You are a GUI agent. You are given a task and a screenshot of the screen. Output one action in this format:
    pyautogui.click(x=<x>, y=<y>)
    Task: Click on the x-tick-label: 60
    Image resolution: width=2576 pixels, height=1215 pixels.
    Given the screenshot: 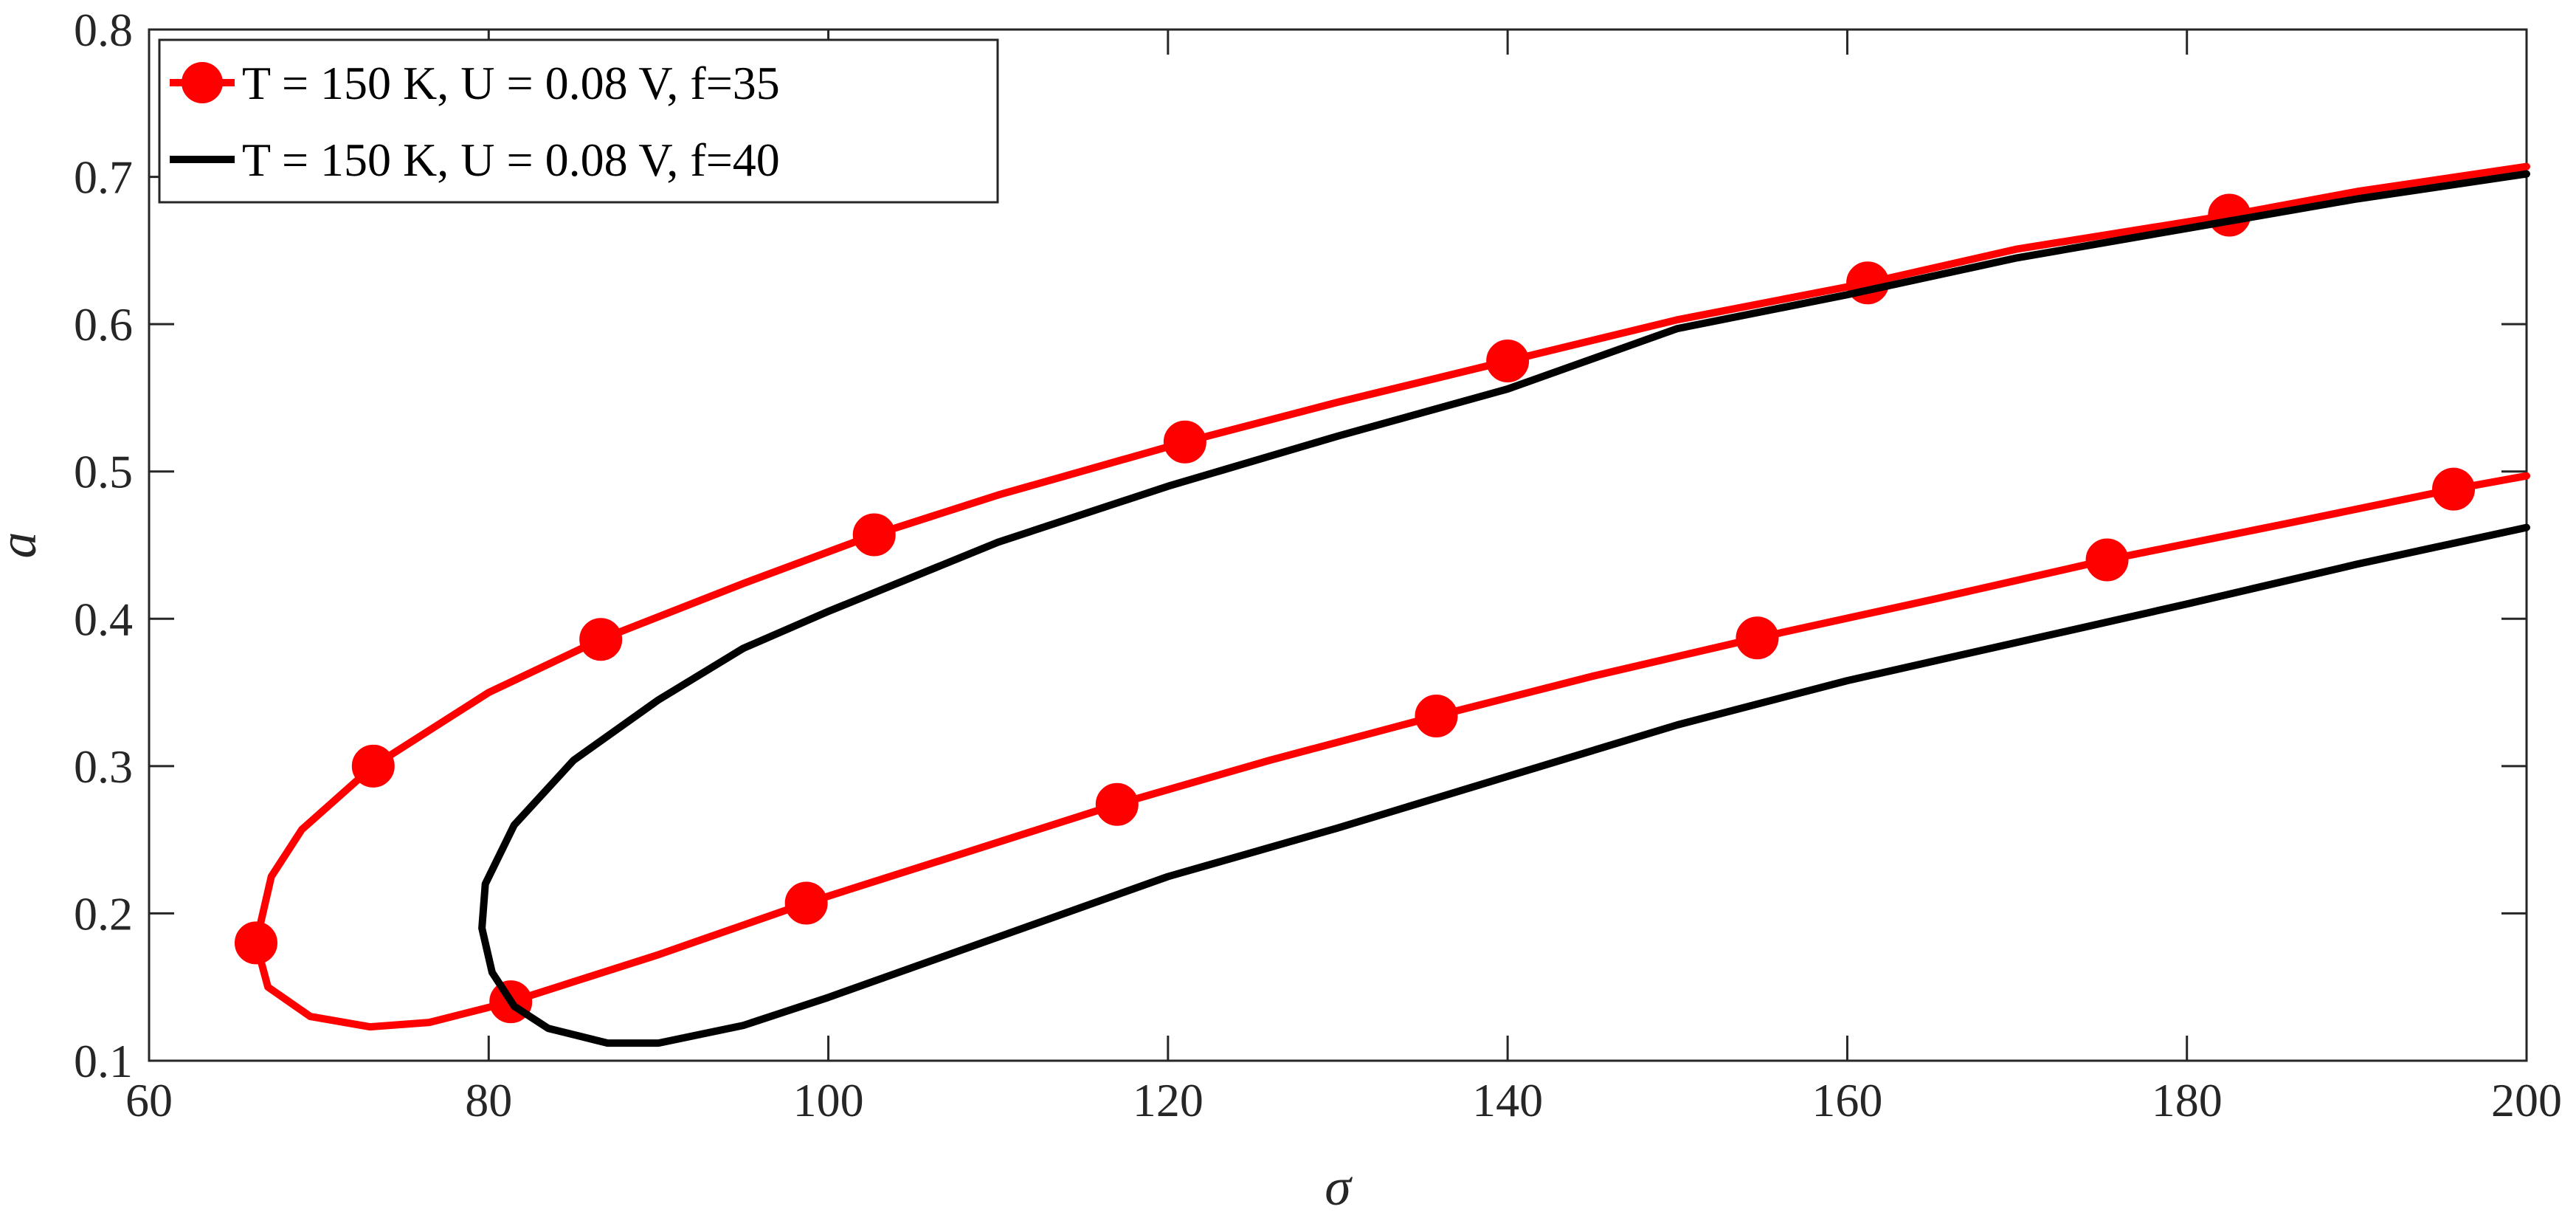 What is the action you would take?
    pyautogui.click(x=149, y=1100)
    